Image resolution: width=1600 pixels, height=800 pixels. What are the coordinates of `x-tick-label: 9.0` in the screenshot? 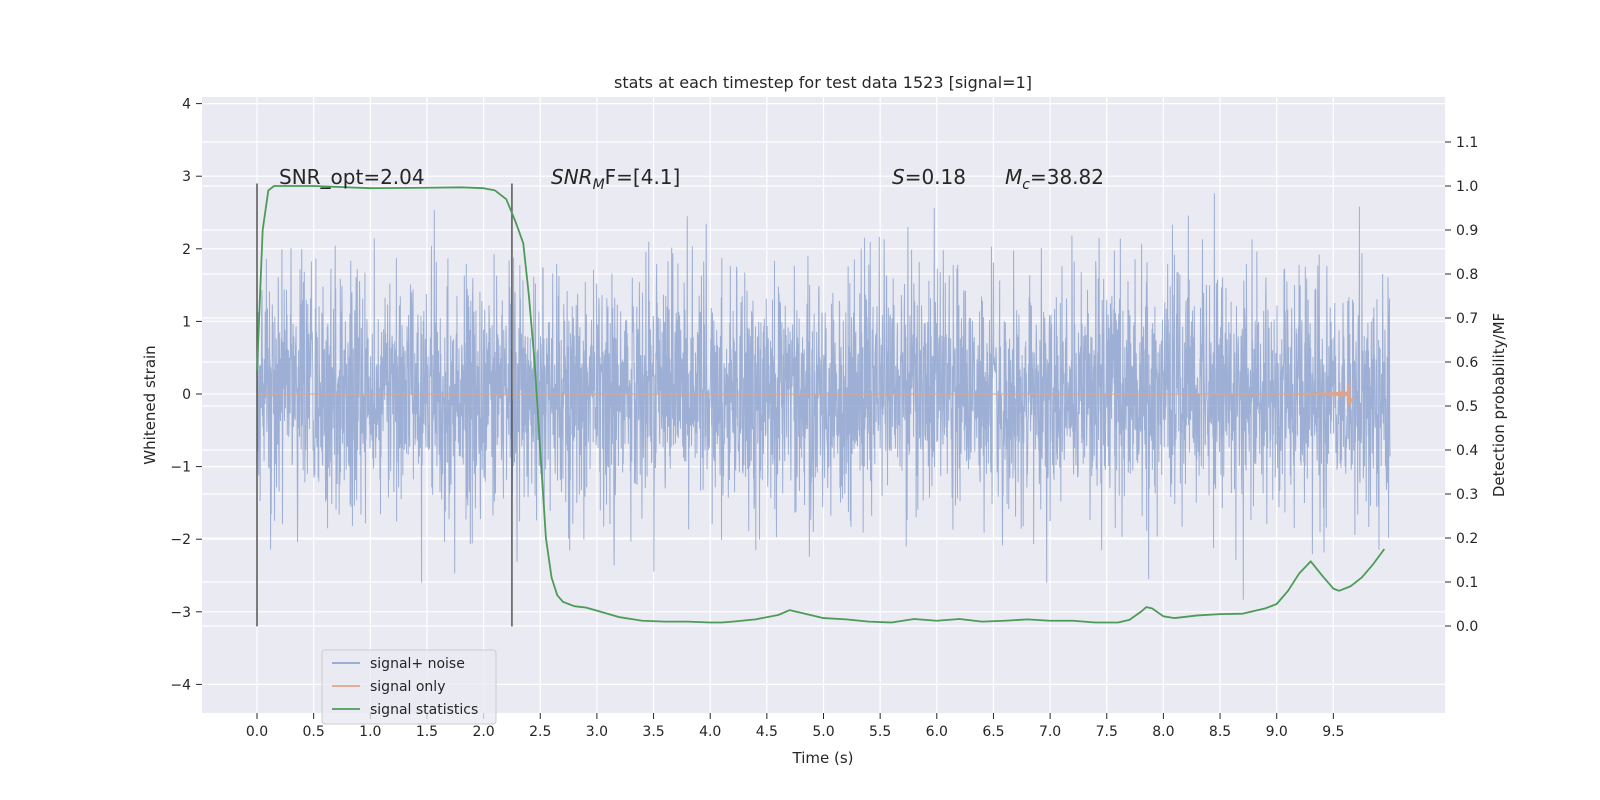 It's located at (1277, 732).